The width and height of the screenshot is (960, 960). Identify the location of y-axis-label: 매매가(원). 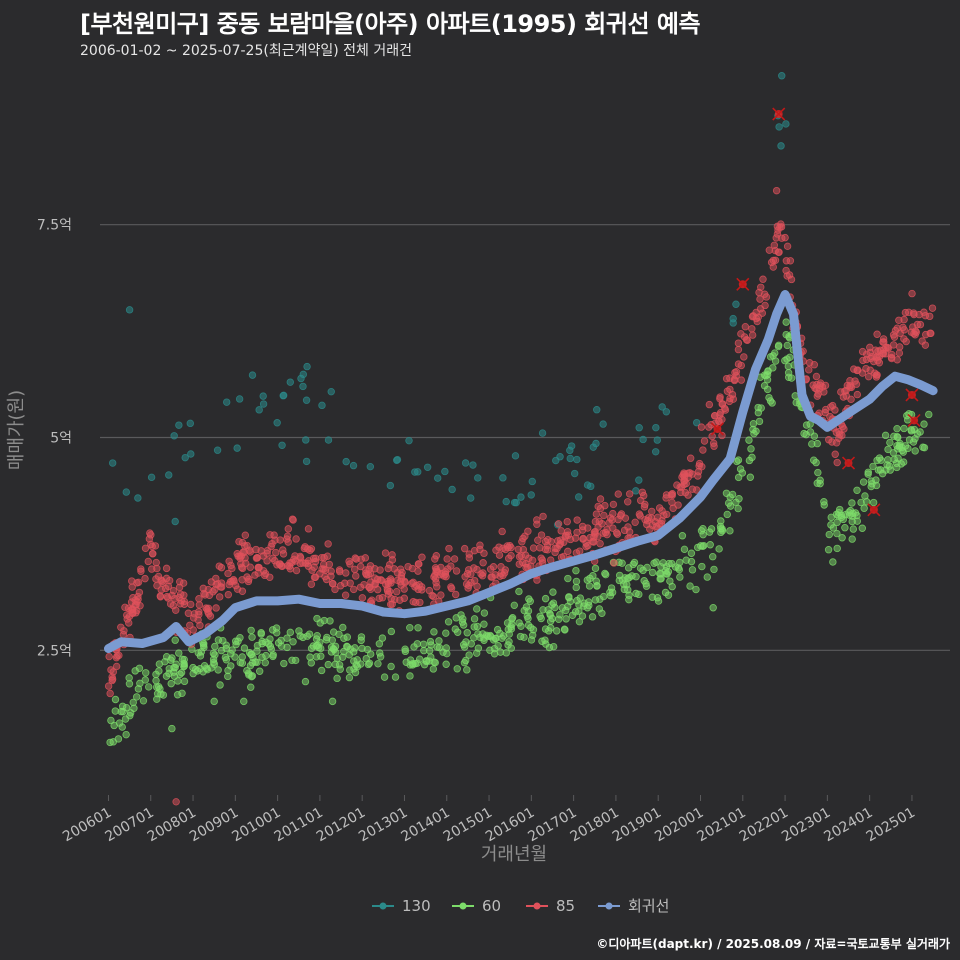
(16, 430).